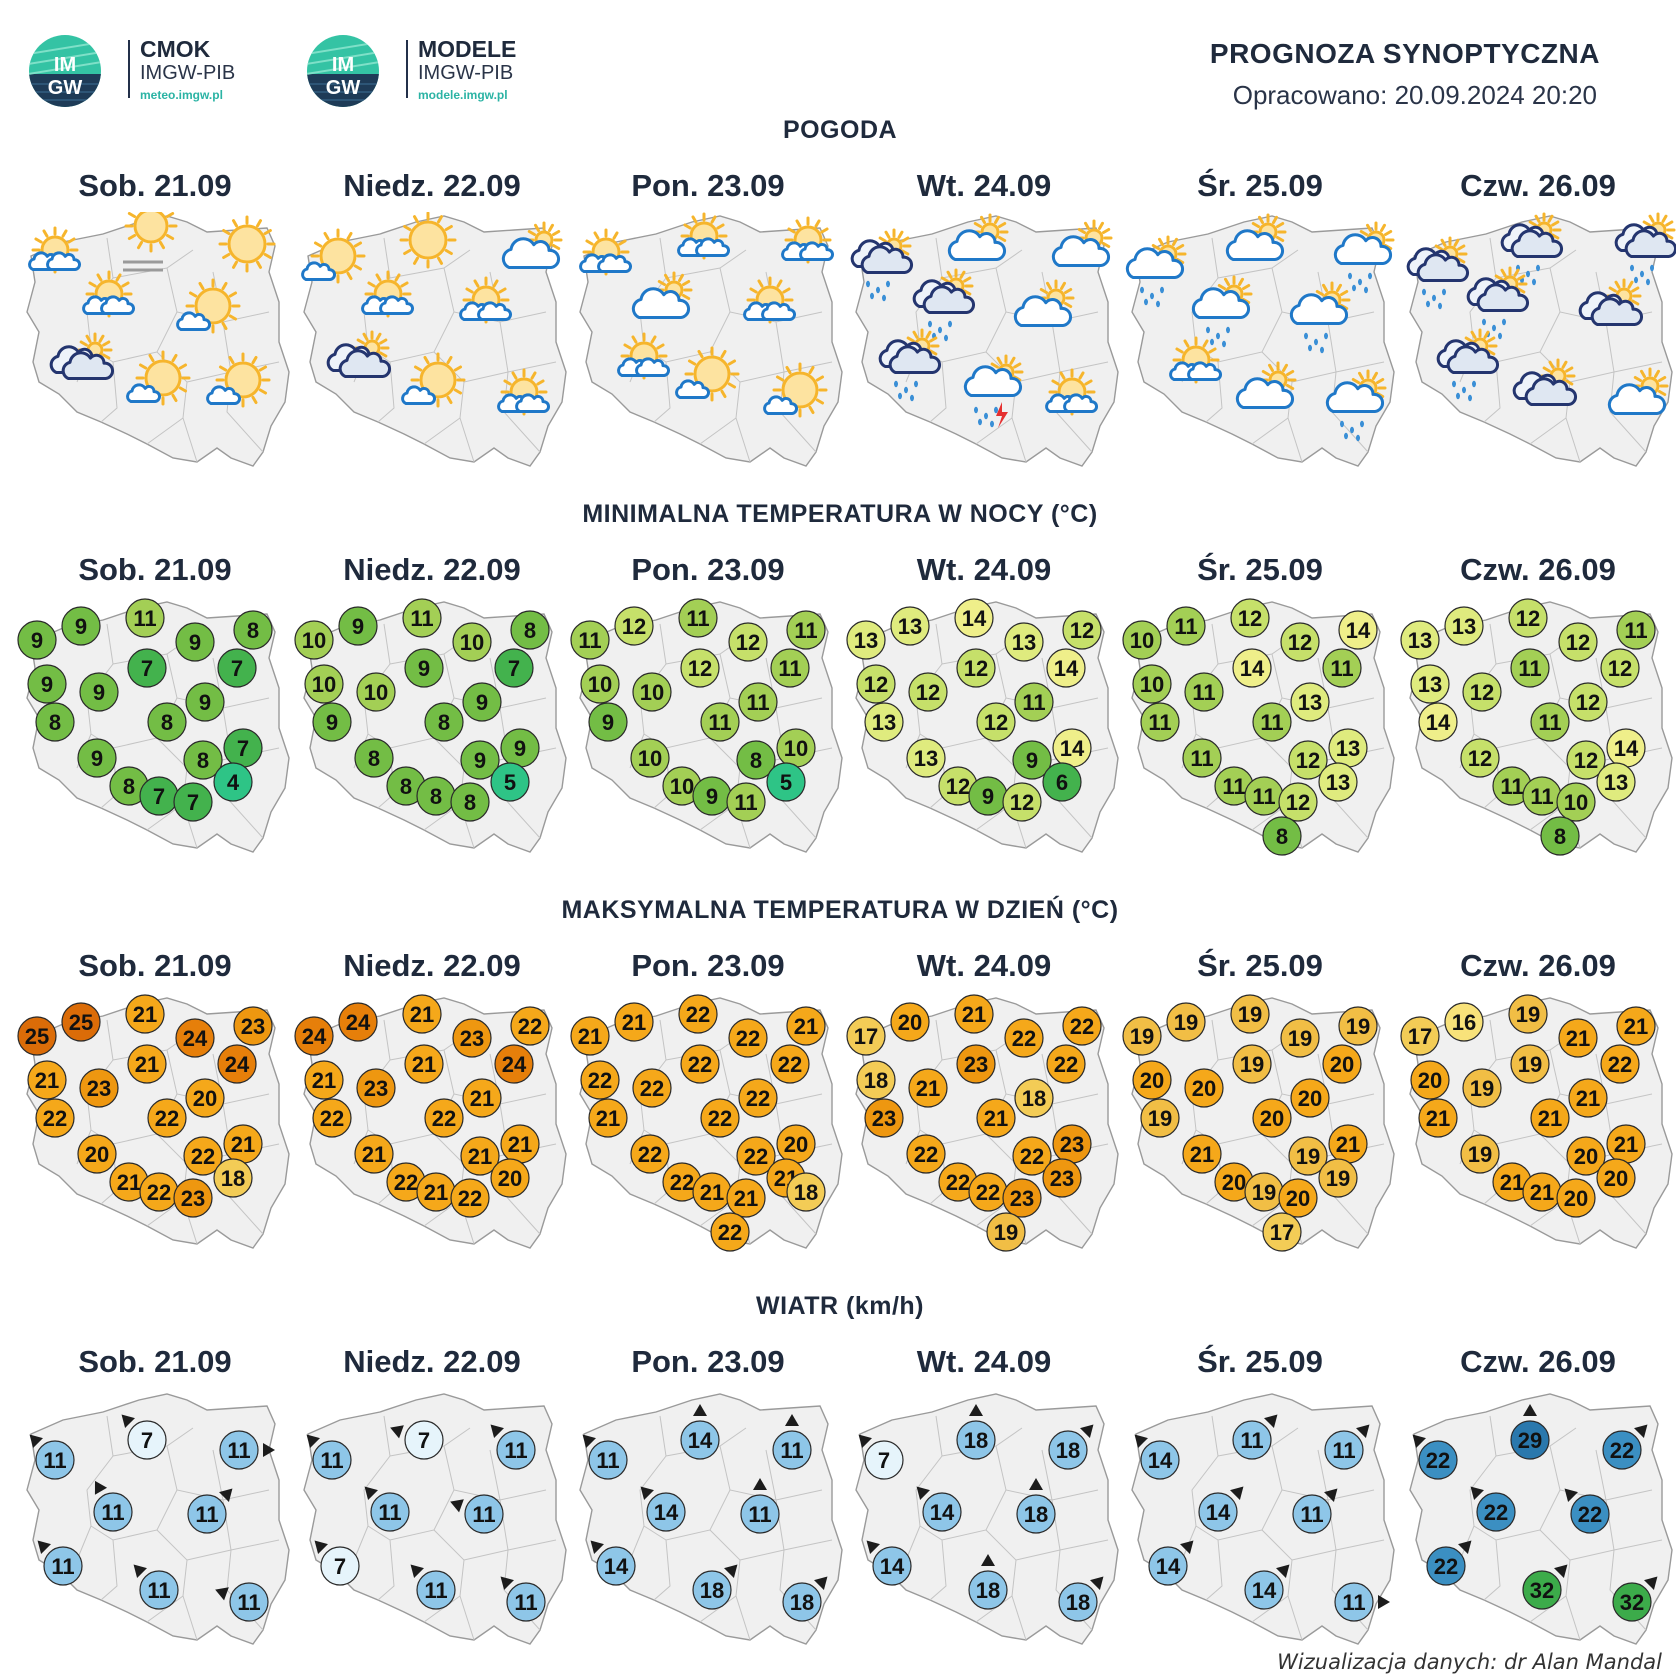 The image size is (1680, 1680). What do you see at coordinates (1282, 836) in the screenshot?
I see `tmin-marker: 8` at bounding box center [1282, 836].